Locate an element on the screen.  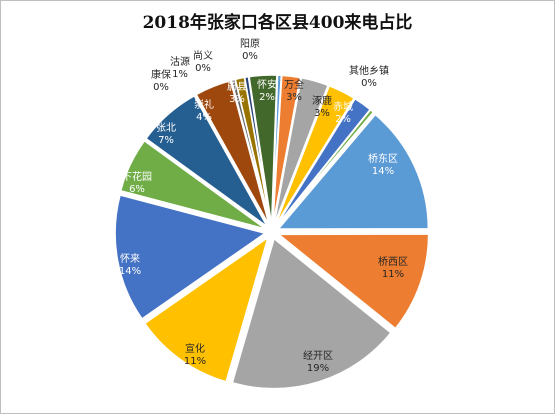
slice-label: 赤城2% is located at coordinates (343, 113).